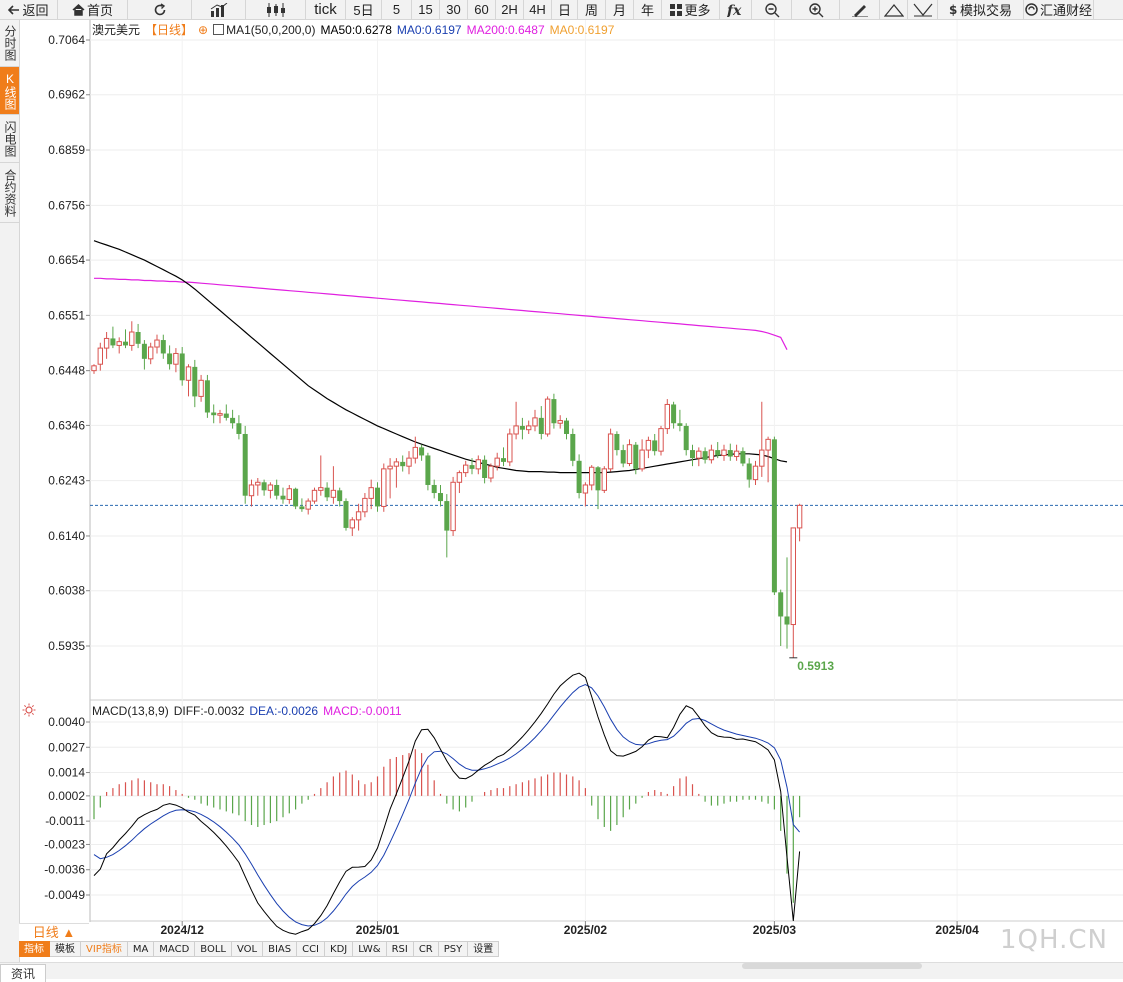 The image size is (1123, 982). I want to click on toolbar-sim-button: $ 模拟交易, so click(981, 9).